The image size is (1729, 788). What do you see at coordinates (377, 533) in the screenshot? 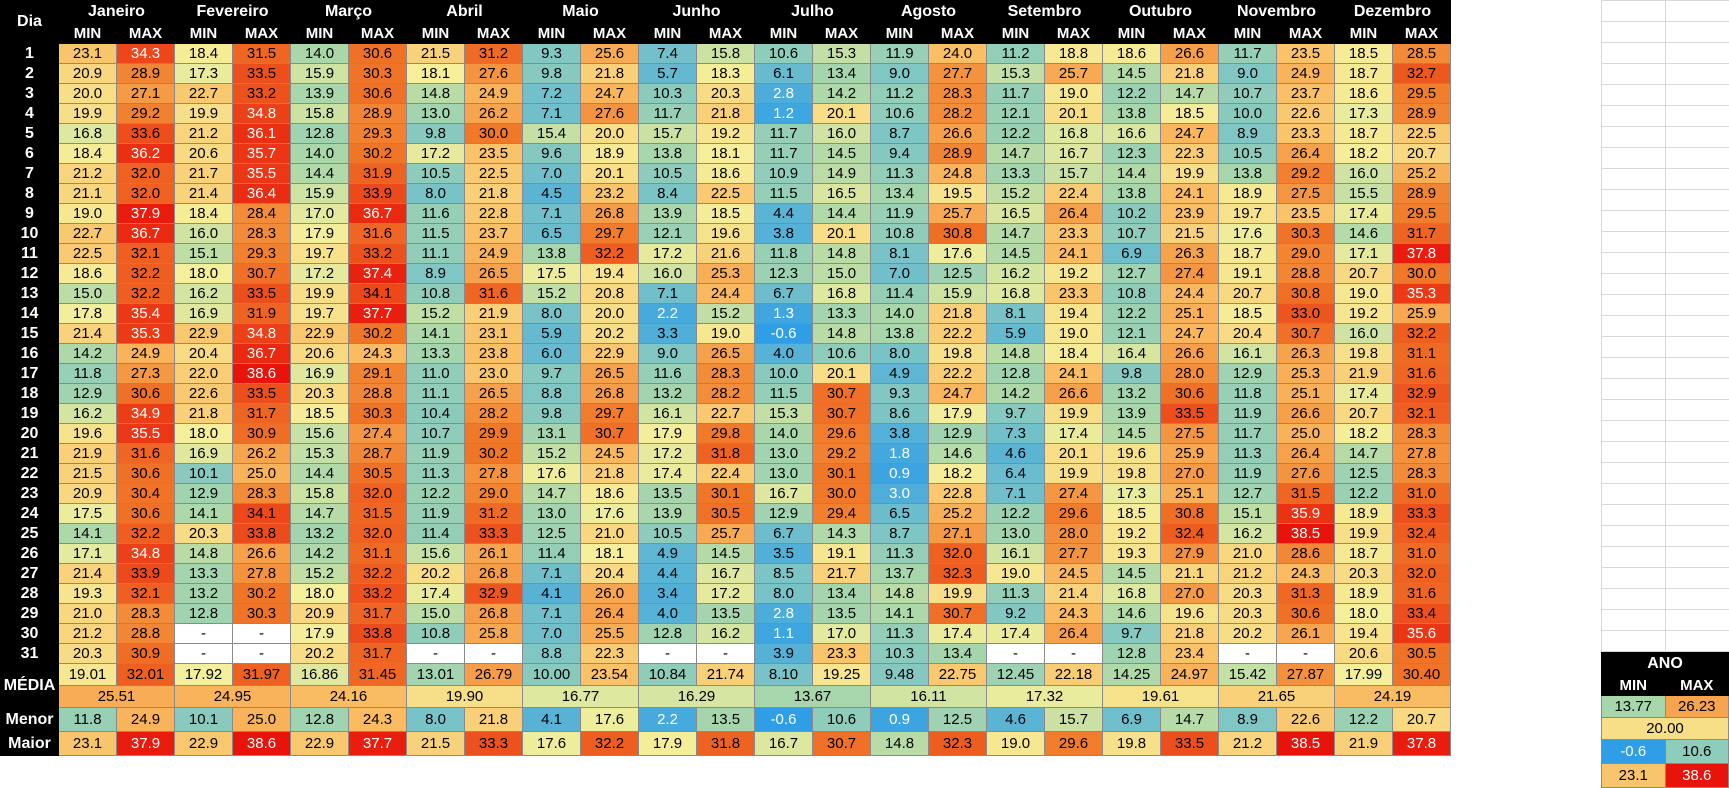
I see `temp-cell: 32.0` at bounding box center [377, 533].